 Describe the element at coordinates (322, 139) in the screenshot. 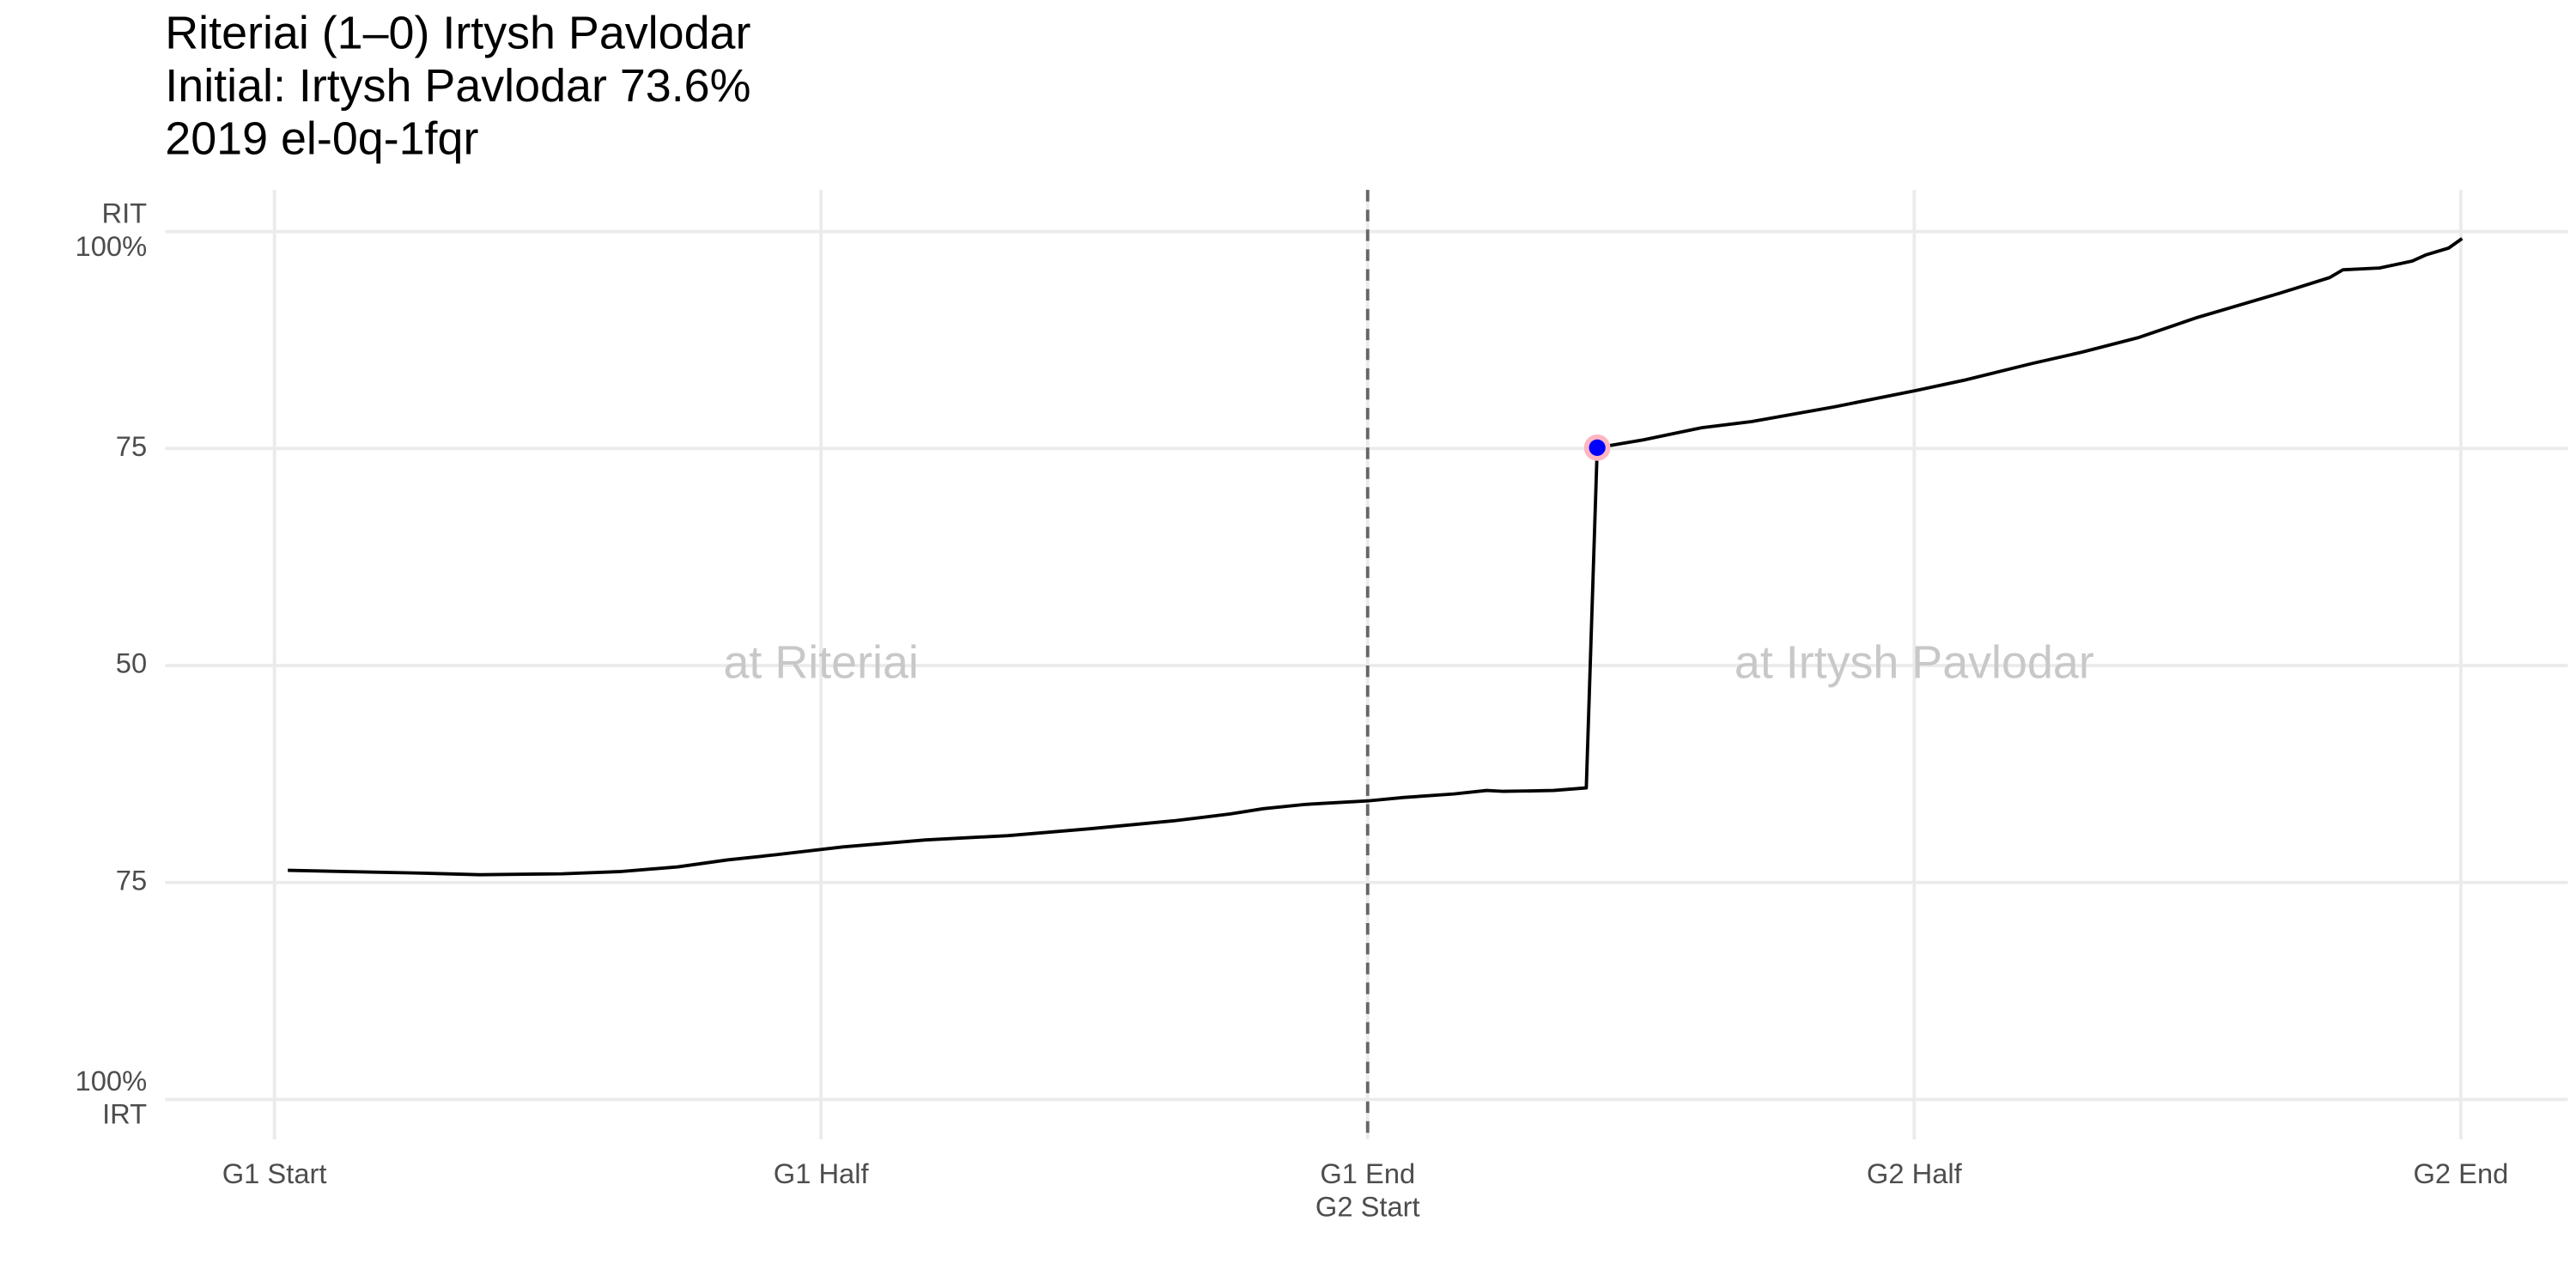

I see `chart-subtitle: 2019 el-0q-1fqr` at that location.